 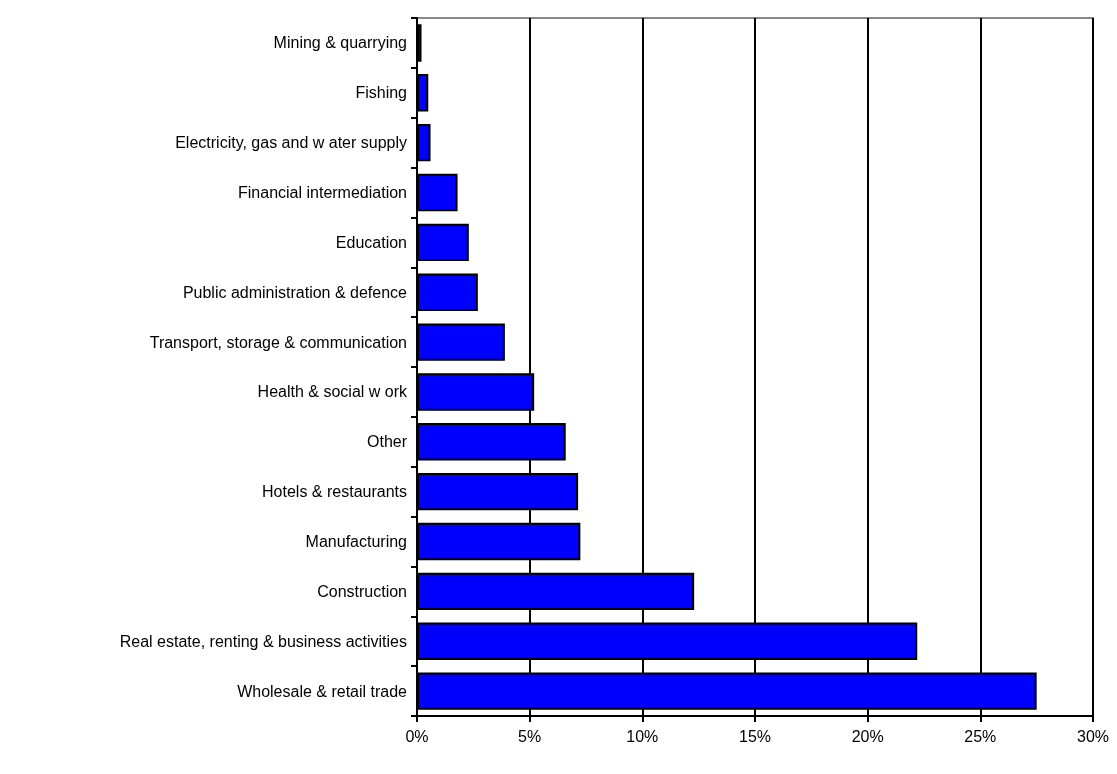 What do you see at coordinates (322, 691) in the screenshot?
I see `y-tick-label: Wholesale & retail trade` at bounding box center [322, 691].